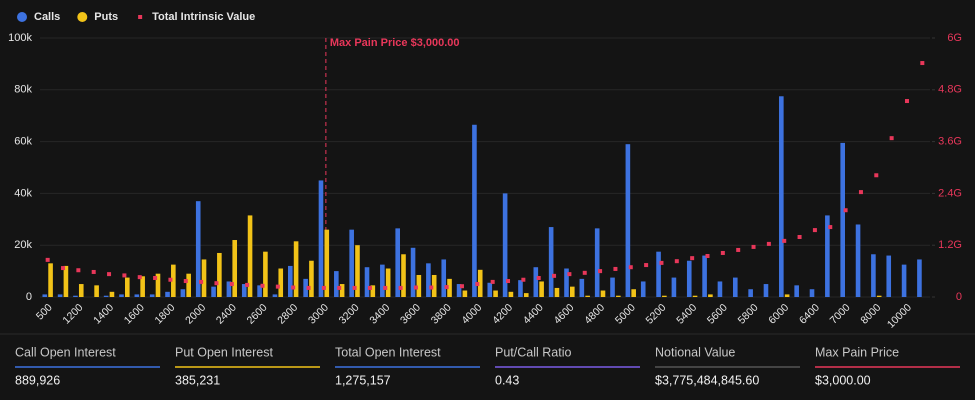  I want to click on stat-value: $3,775,484,845.60, so click(707, 380).